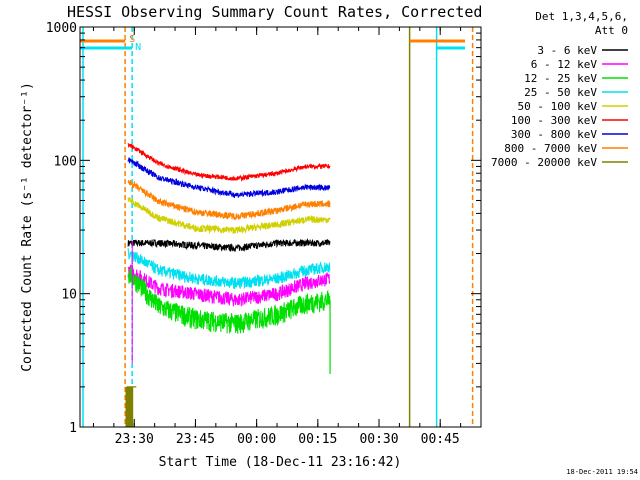 This screenshot has width=640, height=480. What do you see at coordinates (560, 78) in the screenshot?
I see `legend-label: 12 - 25 keV` at bounding box center [560, 78].